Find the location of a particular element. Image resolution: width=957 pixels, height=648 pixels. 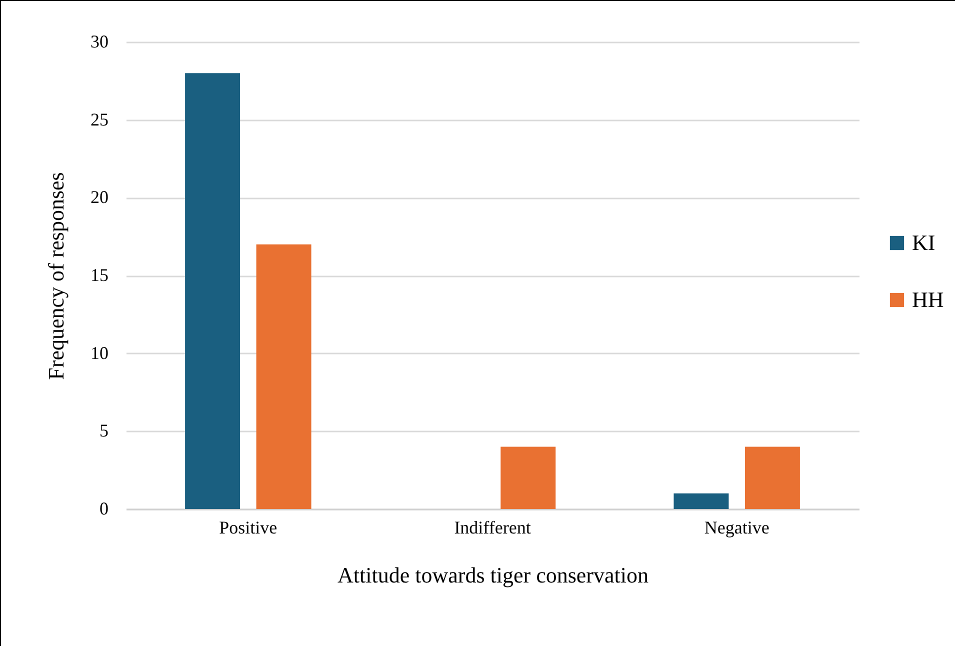

y-tick-label: 10 is located at coordinates (99, 352).